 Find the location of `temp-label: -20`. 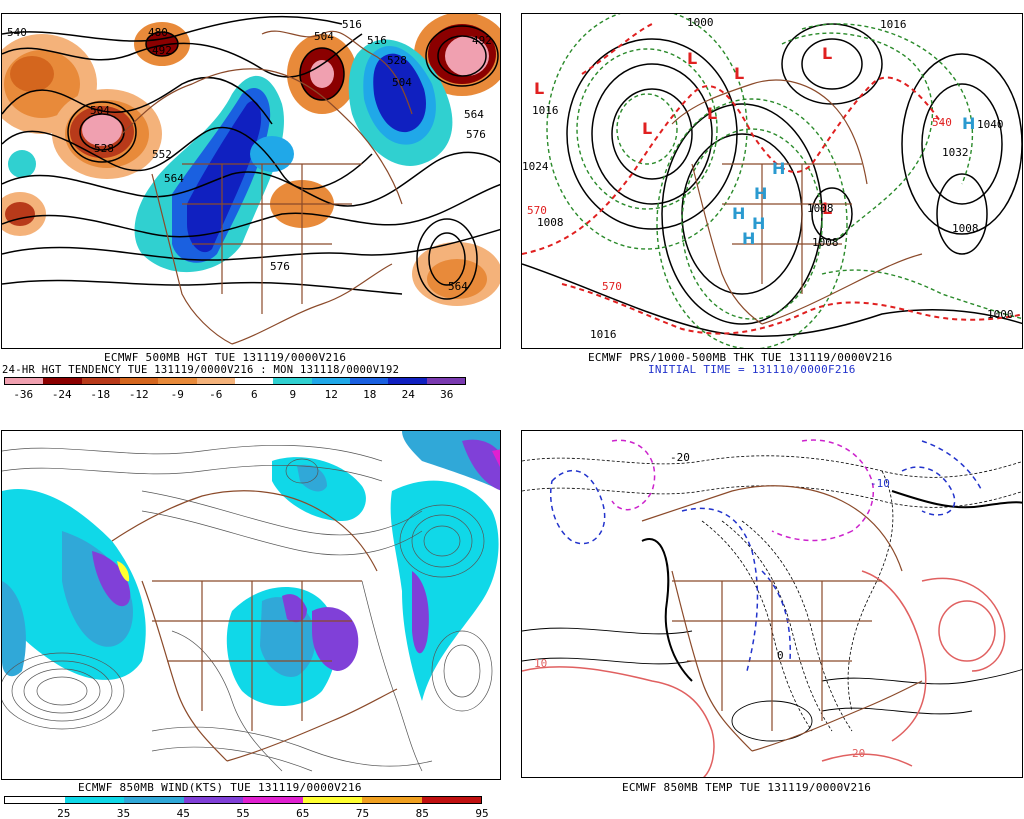

temp-label: -20 is located at coordinates (680, 457).